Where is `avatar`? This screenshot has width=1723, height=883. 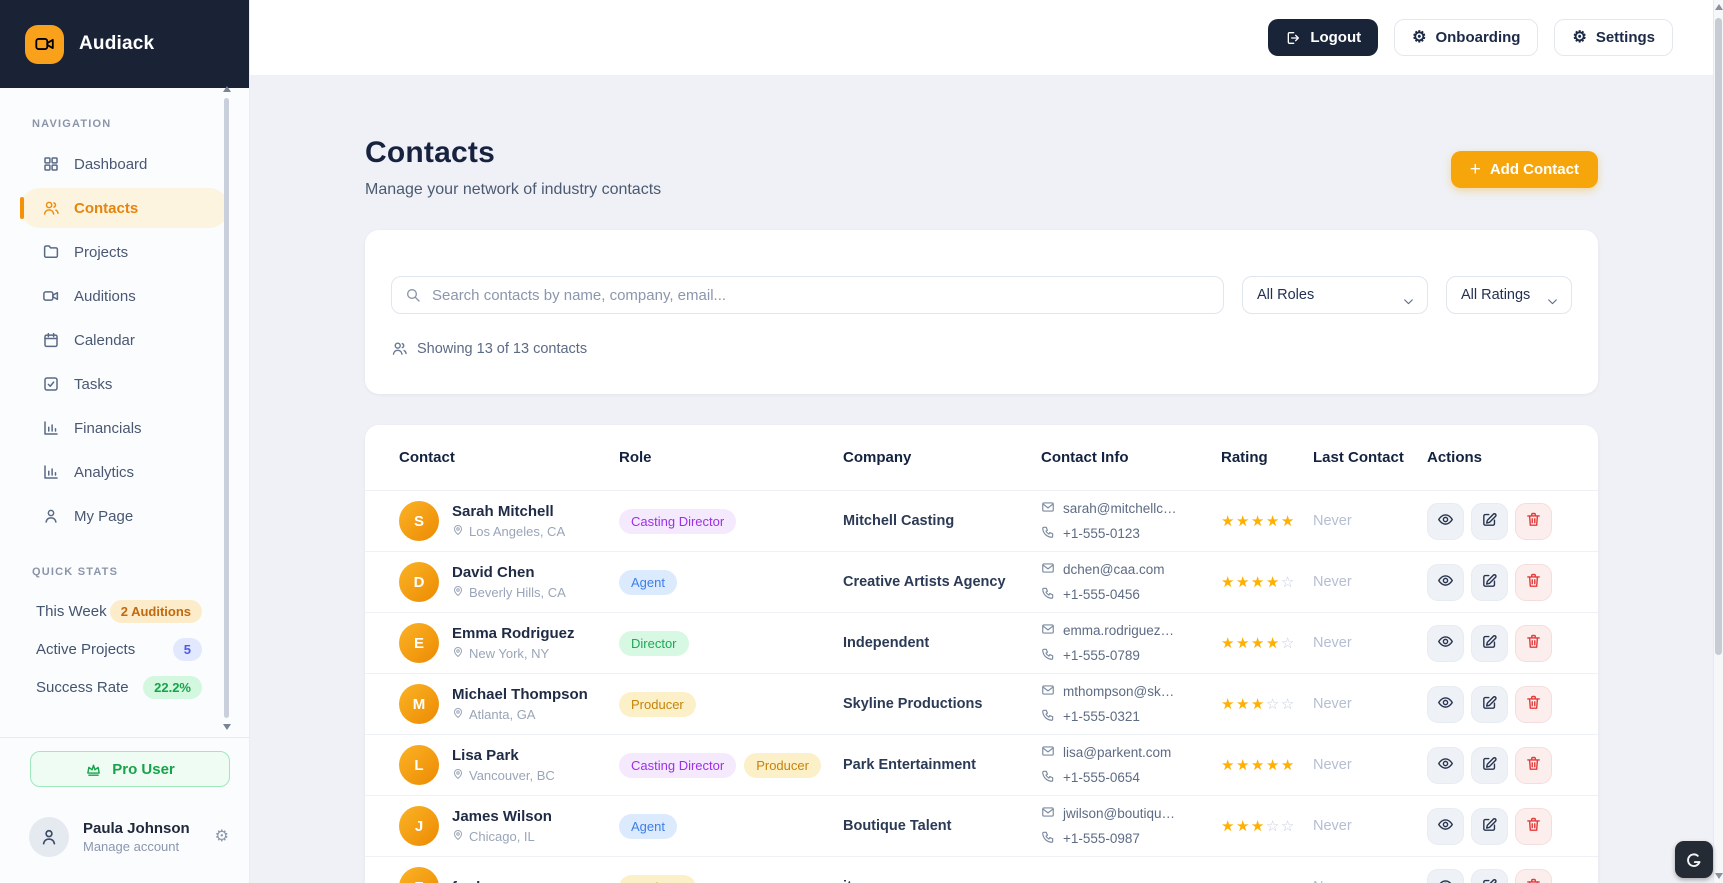
avatar is located at coordinates (49, 837).